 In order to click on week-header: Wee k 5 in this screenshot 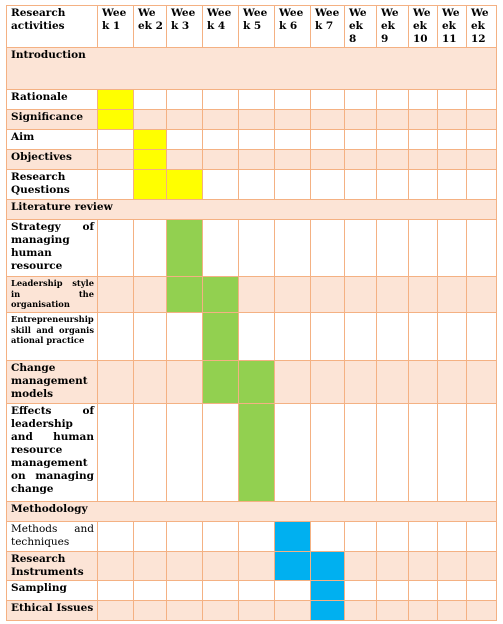, I will do `click(256, 26)`.